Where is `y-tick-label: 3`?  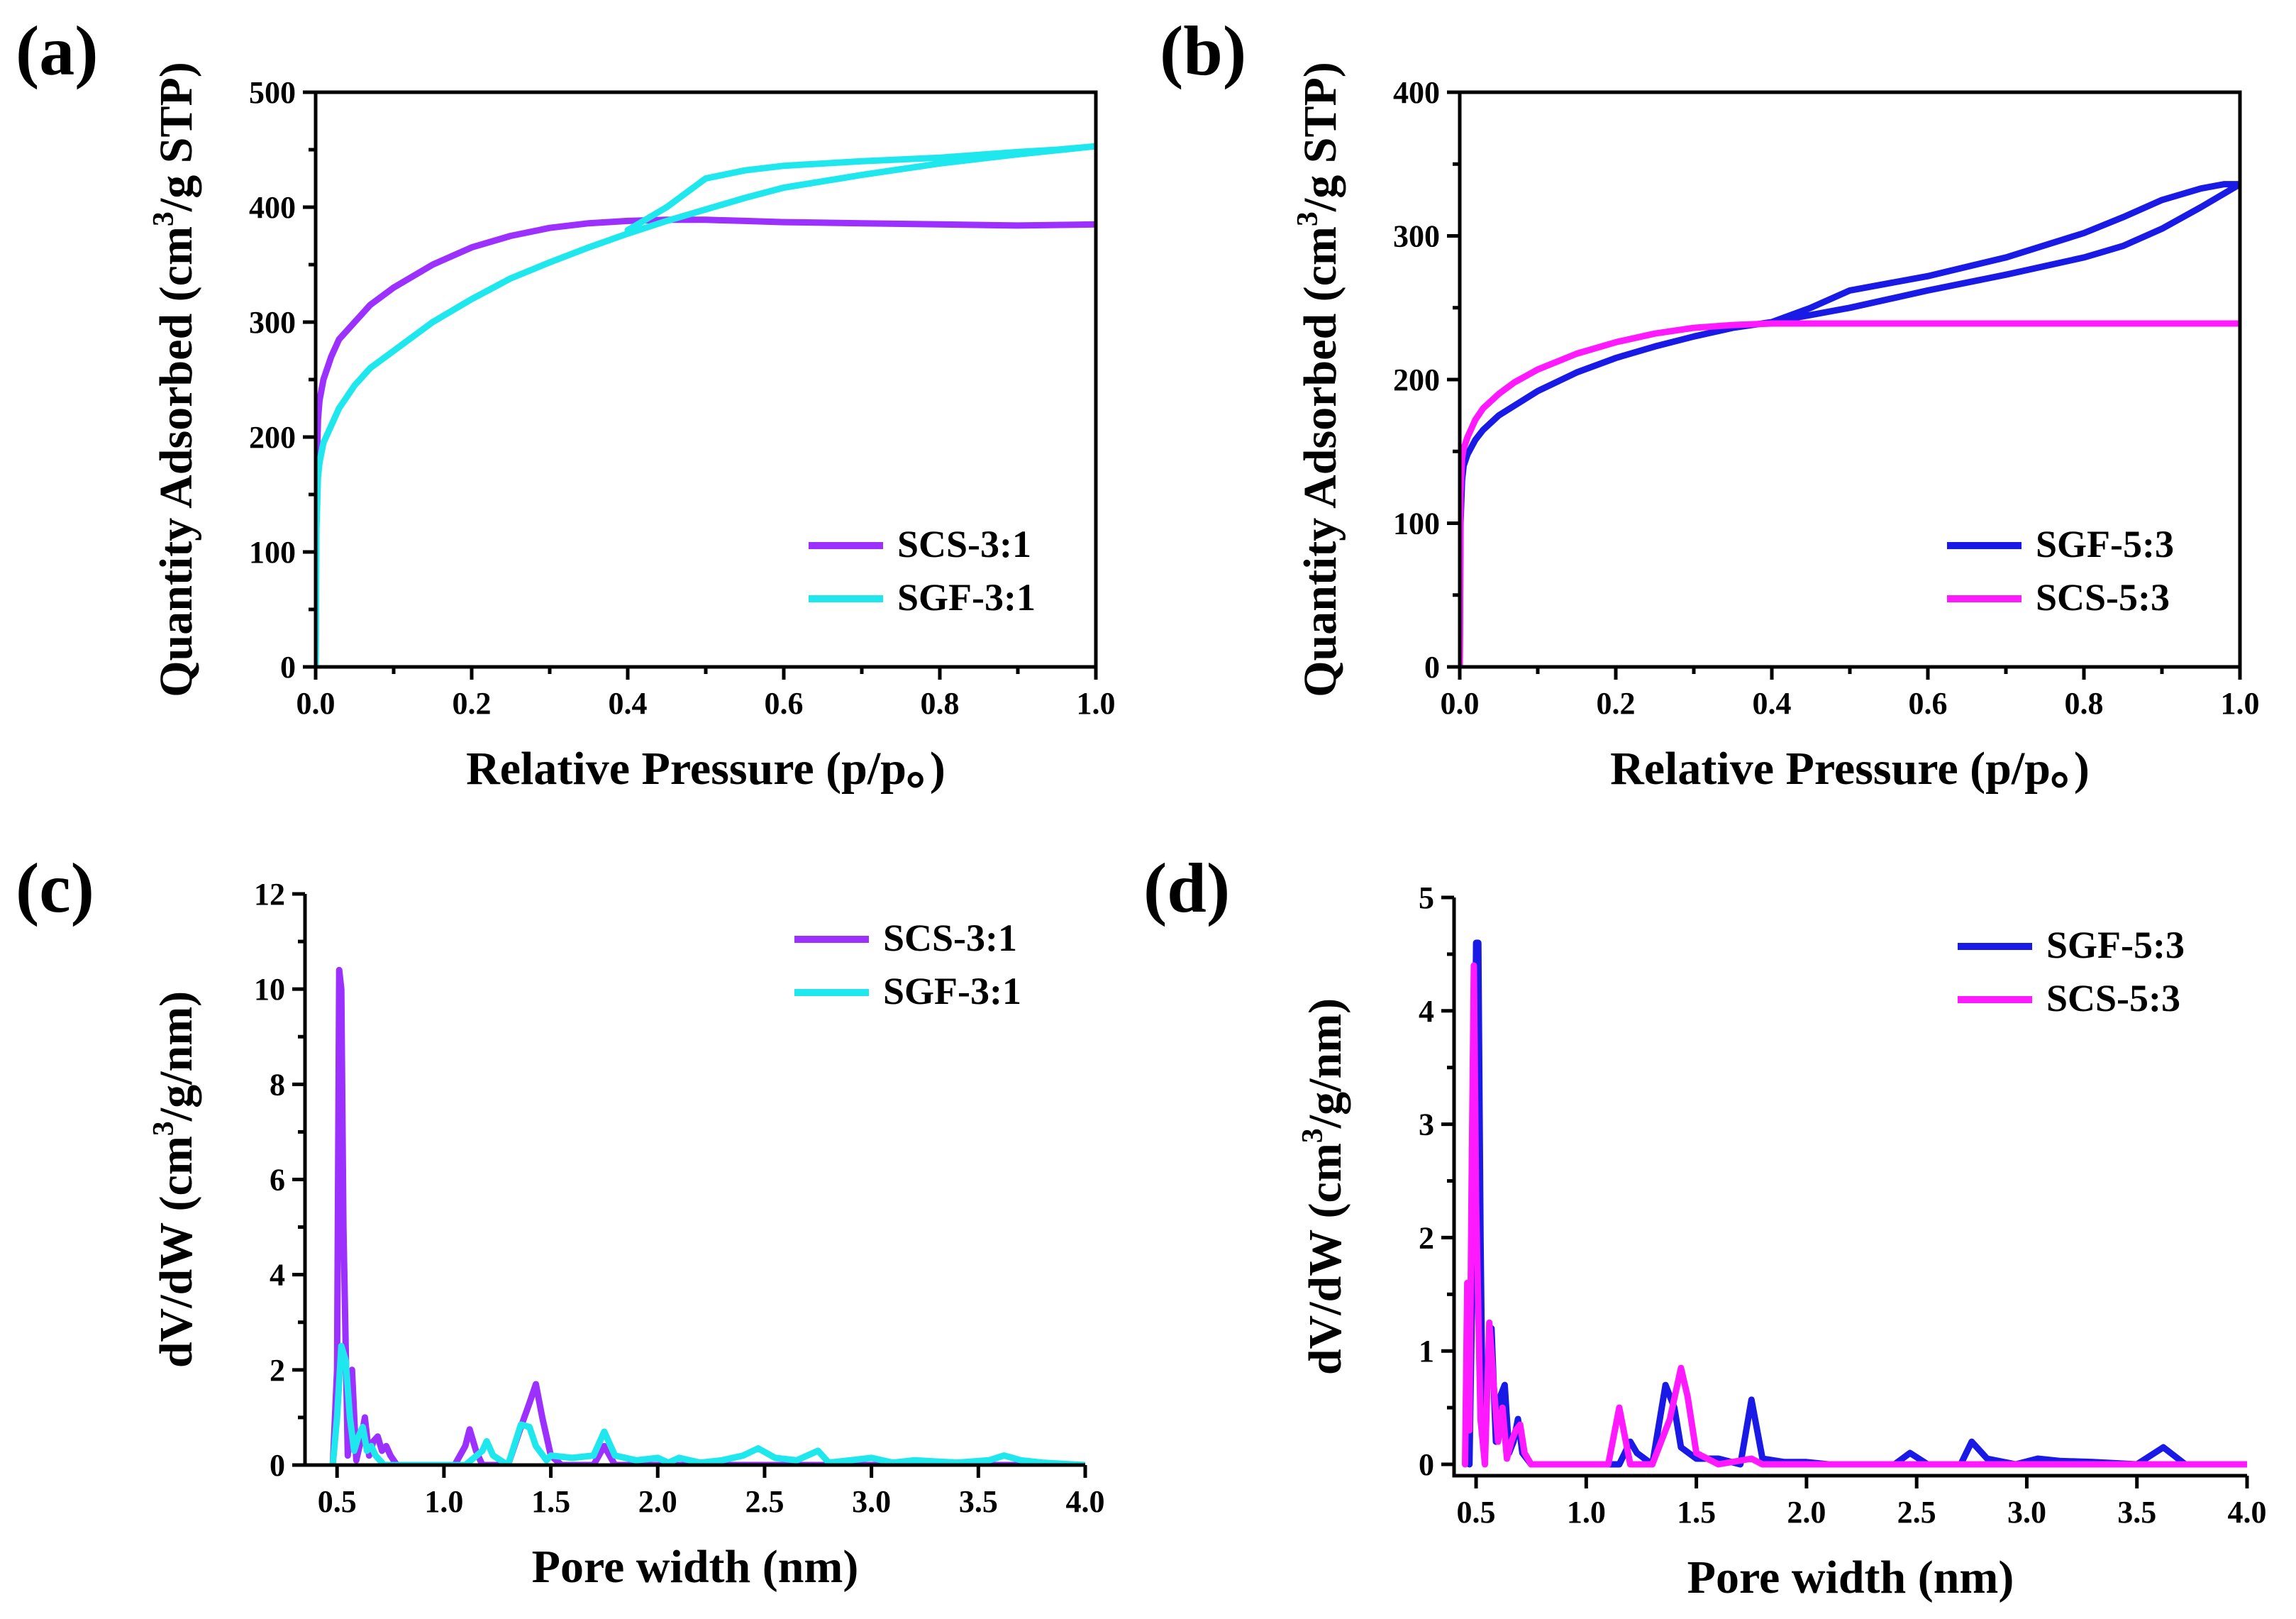
y-tick-label: 3 is located at coordinates (1426, 1124).